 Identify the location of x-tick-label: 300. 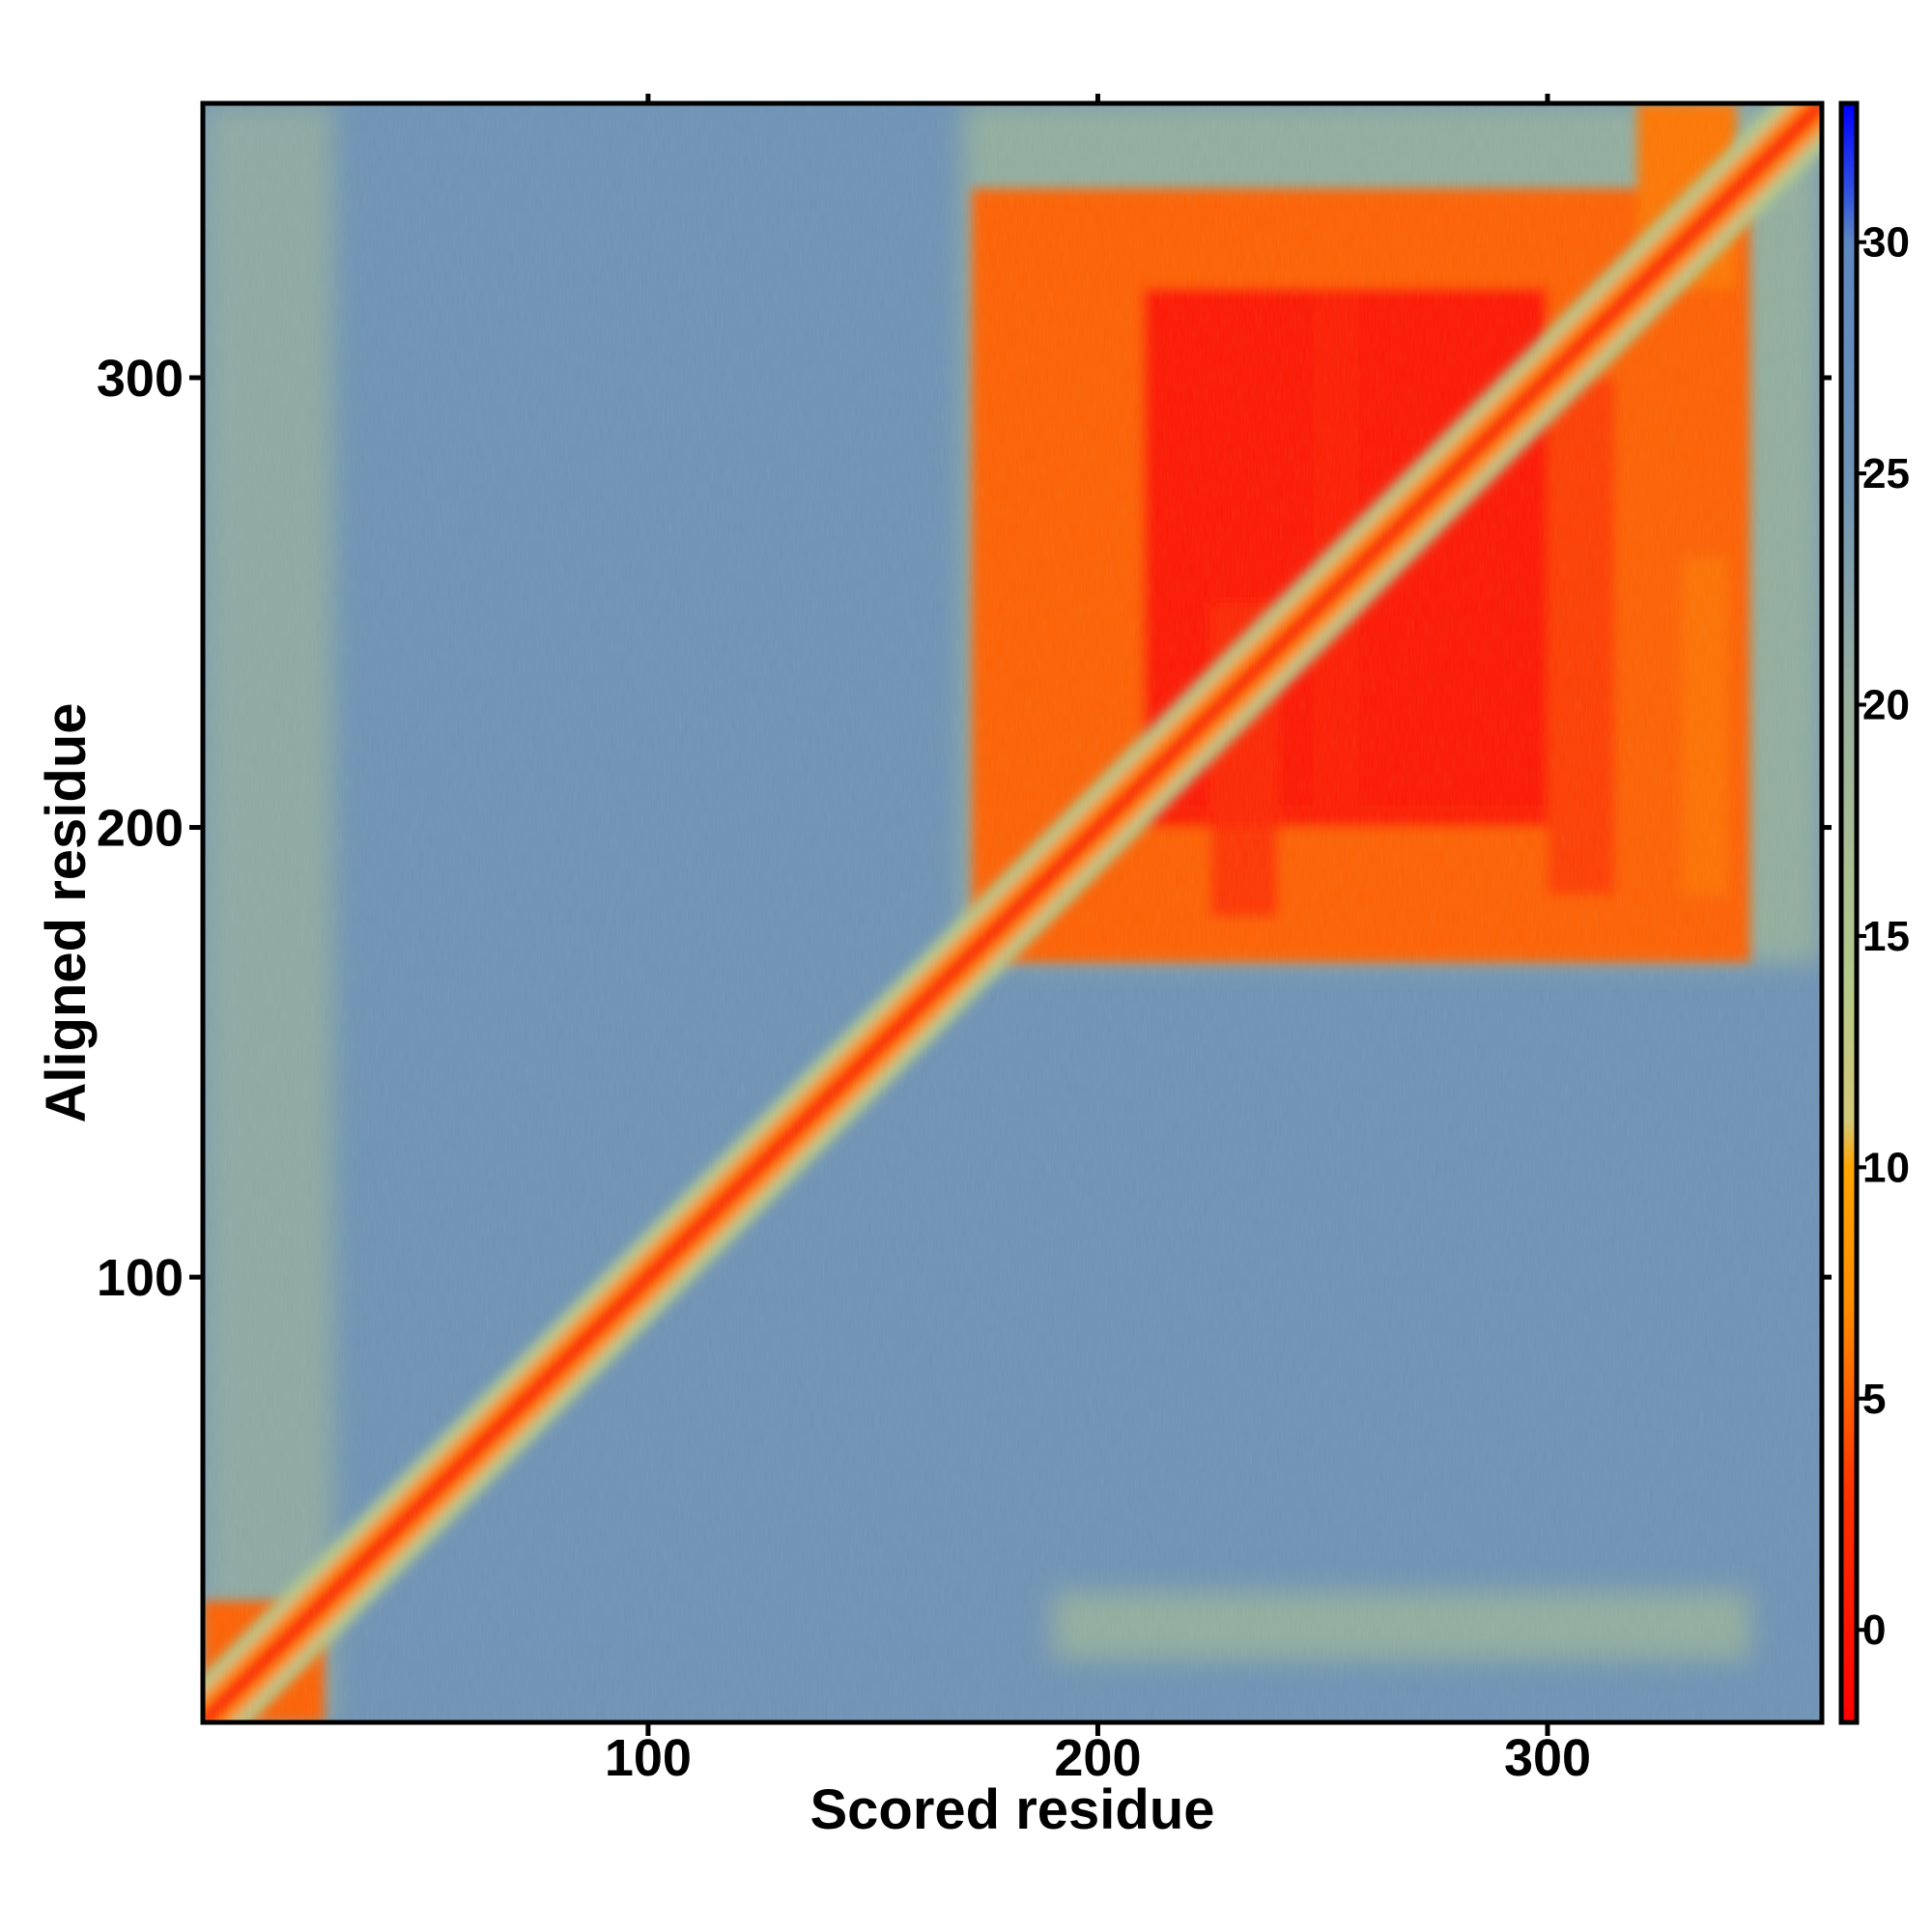
(1547, 1758).